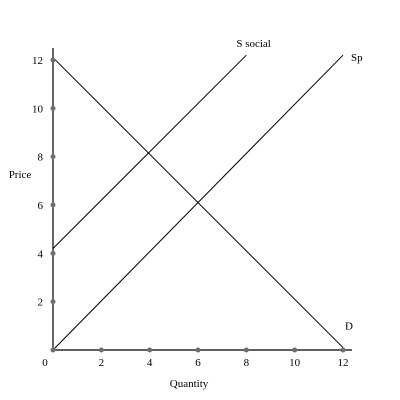  I want to click on series-label-sp: Sp, so click(357, 58).